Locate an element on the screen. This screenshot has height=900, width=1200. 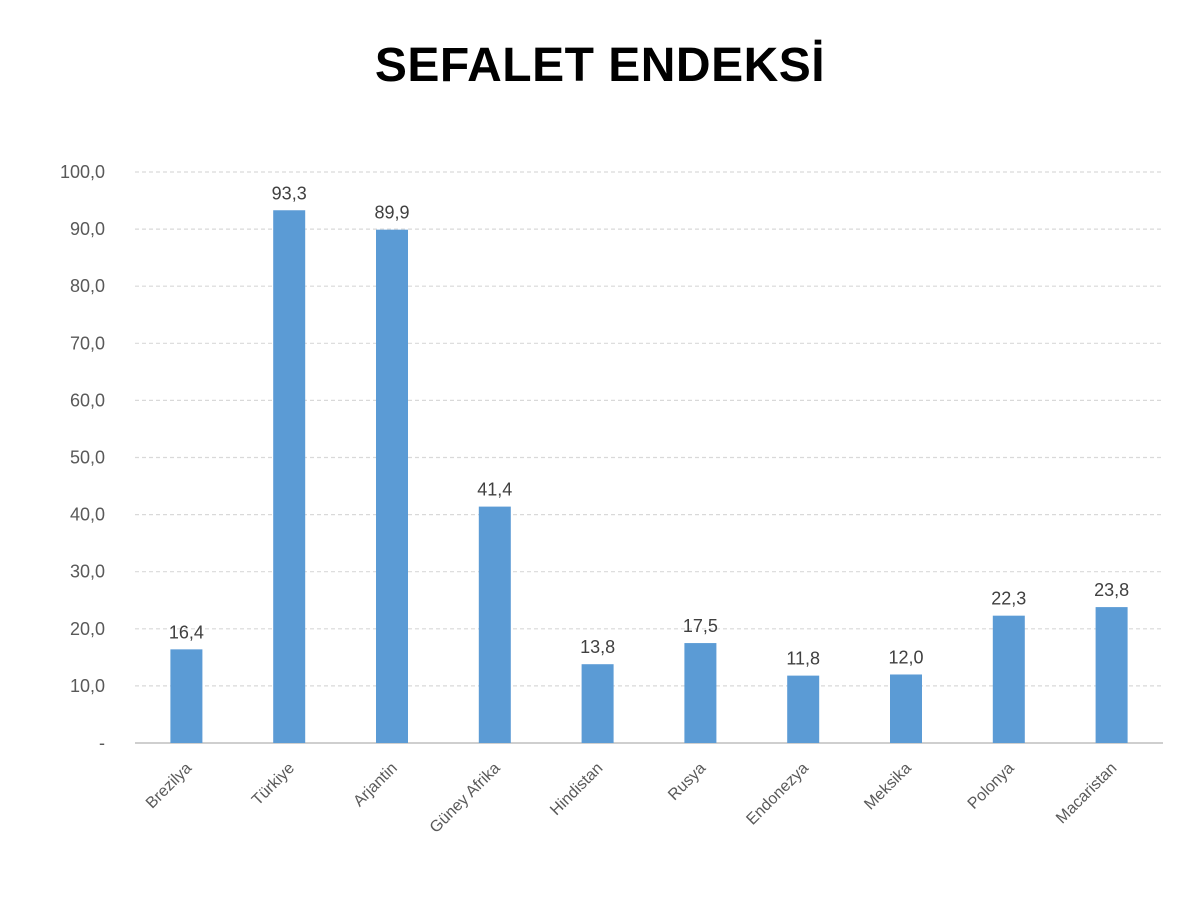
chart-title: SEFALET ENDEKSİ is located at coordinates (600, 65).